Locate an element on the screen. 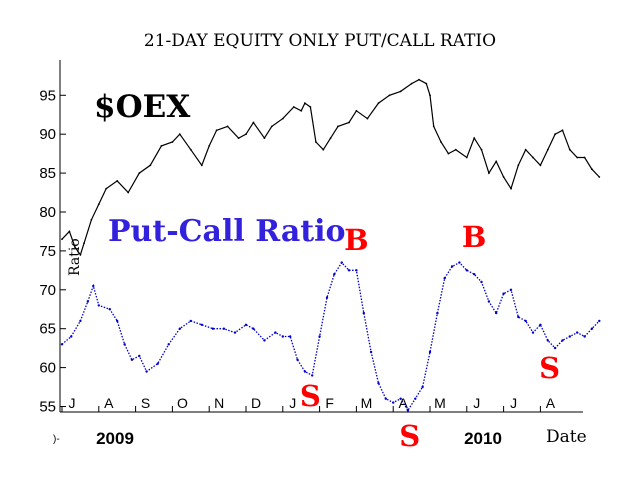 This screenshot has height=480, width=640. year-labels: 2009 2010 is located at coordinates (299, 438).